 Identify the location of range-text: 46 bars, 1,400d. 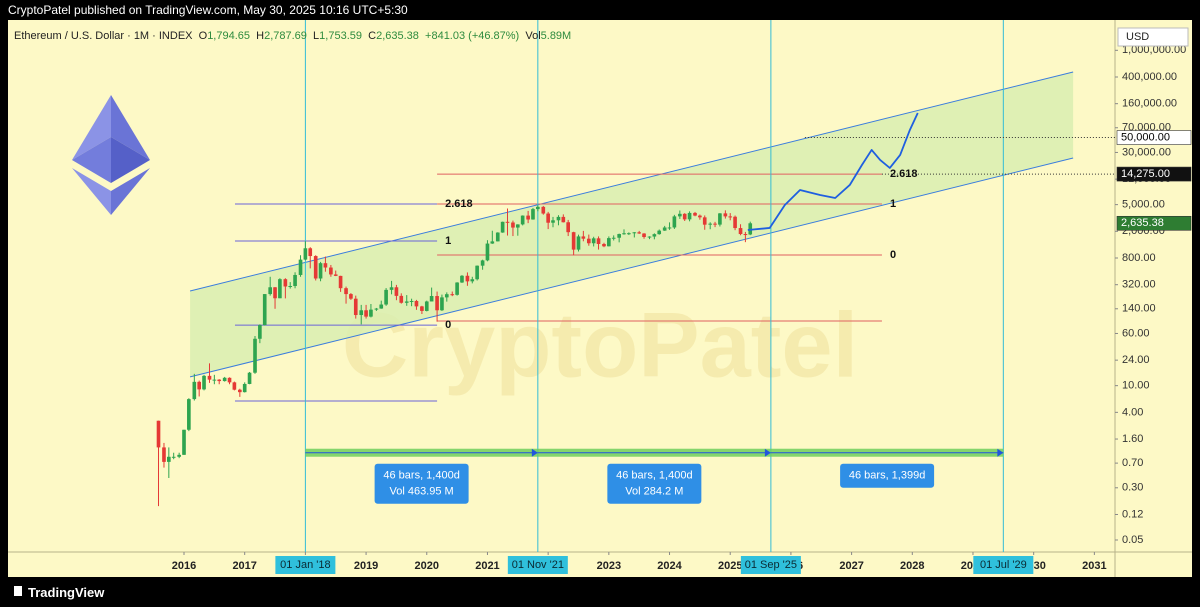
(421, 476).